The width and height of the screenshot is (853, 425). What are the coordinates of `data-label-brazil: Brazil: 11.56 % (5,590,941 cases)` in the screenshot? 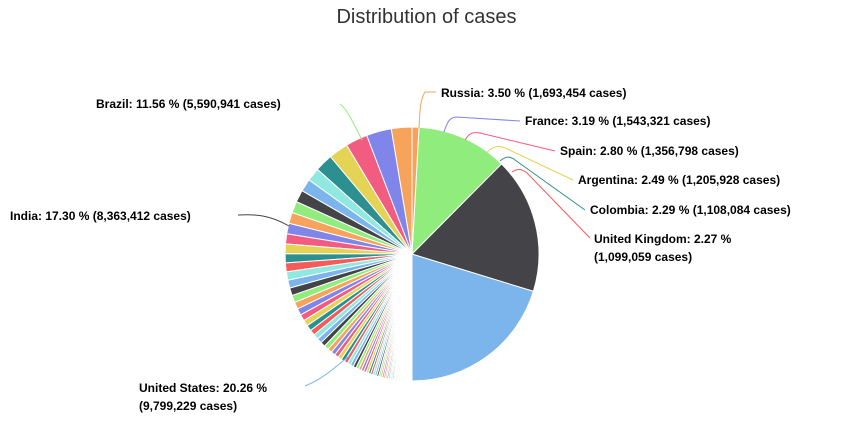 It's located at (188, 104).